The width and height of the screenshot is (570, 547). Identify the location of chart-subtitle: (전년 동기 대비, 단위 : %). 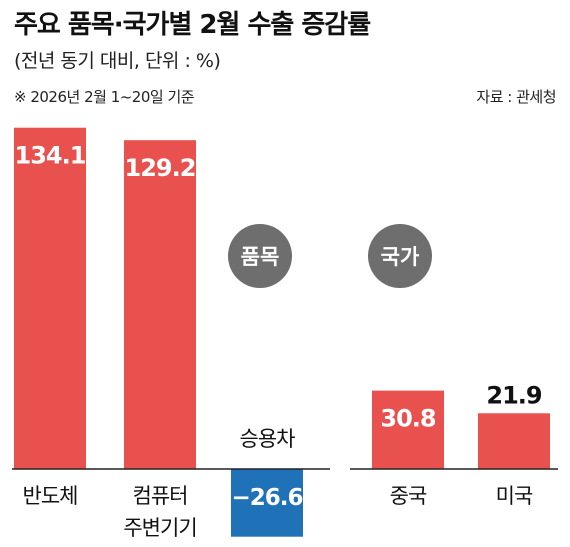
(117, 61).